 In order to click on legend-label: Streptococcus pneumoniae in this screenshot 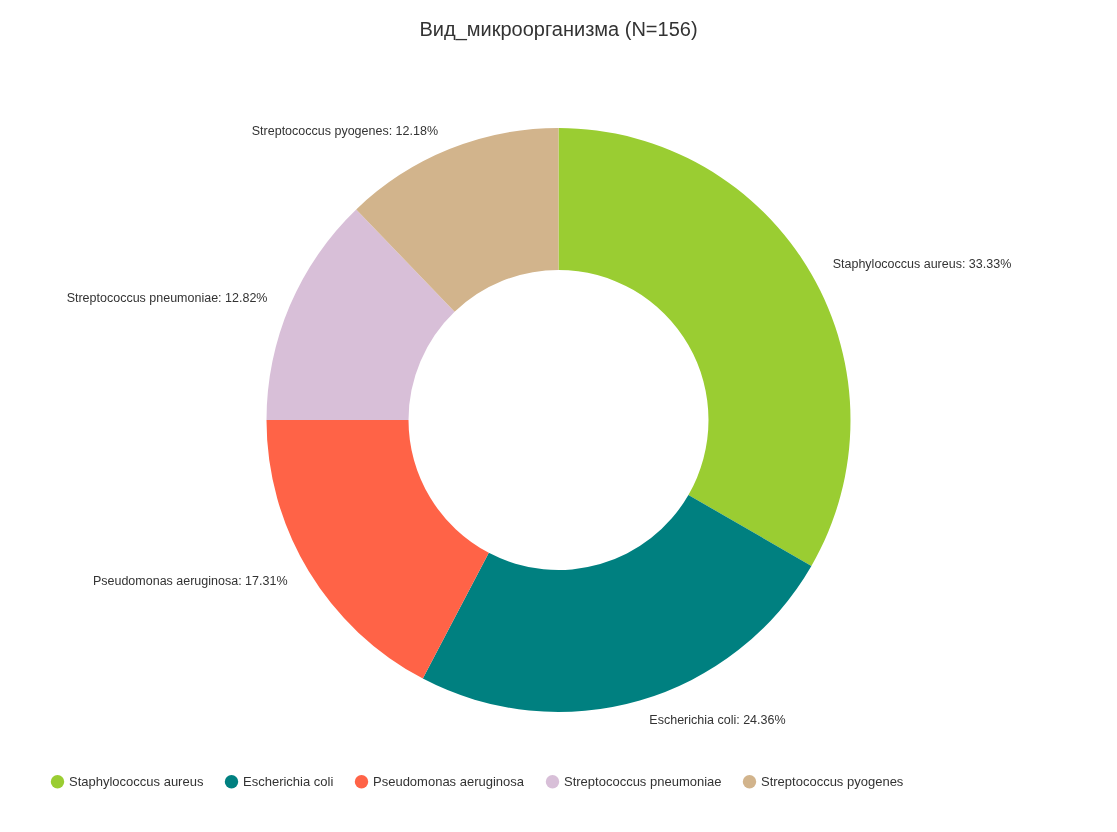, I will do `click(643, 781)`.